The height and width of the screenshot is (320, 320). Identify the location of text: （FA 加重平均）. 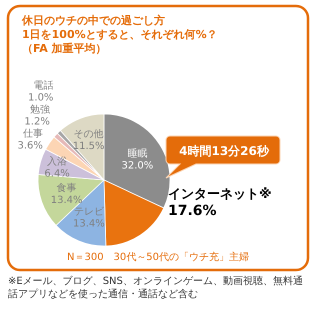
(64, 48).